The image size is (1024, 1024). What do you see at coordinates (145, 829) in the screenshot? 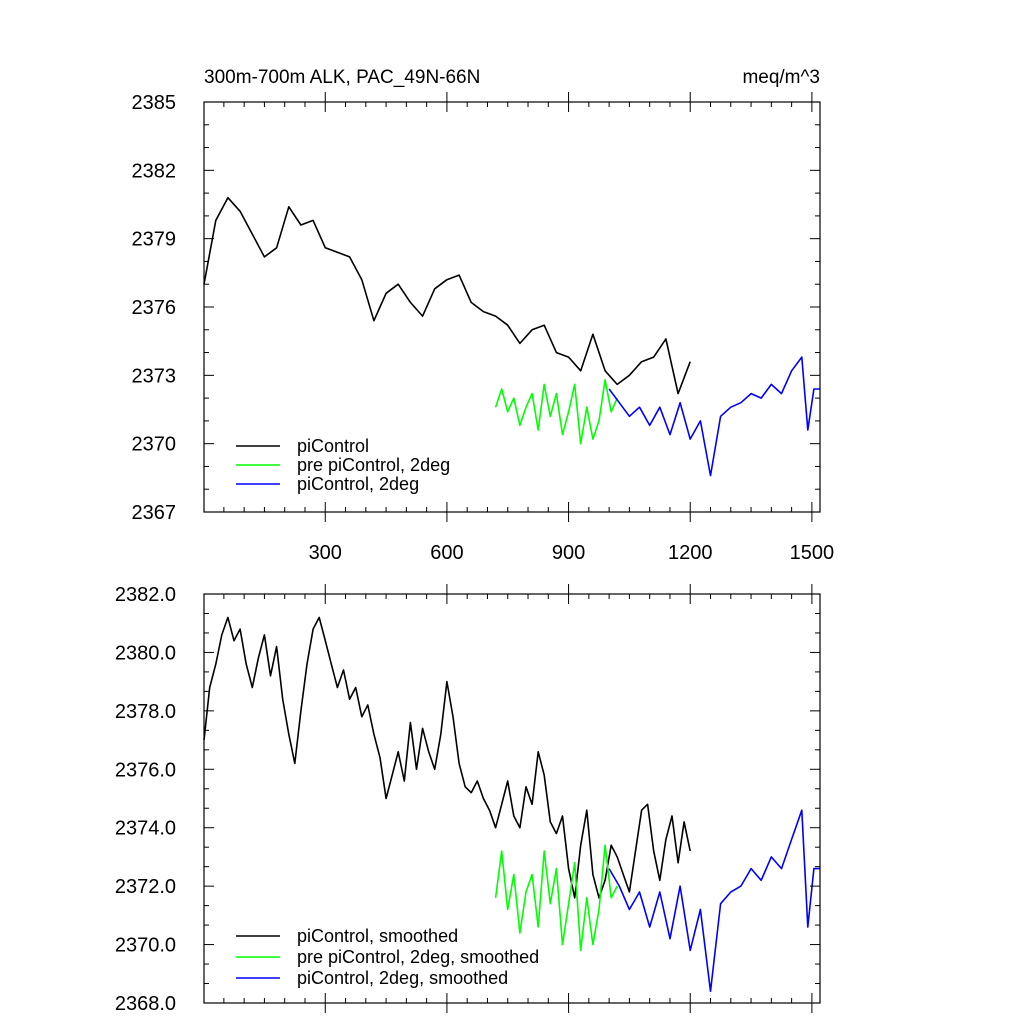
I see `y-tick-label: 2374.0` at bounding box center [145, 829].